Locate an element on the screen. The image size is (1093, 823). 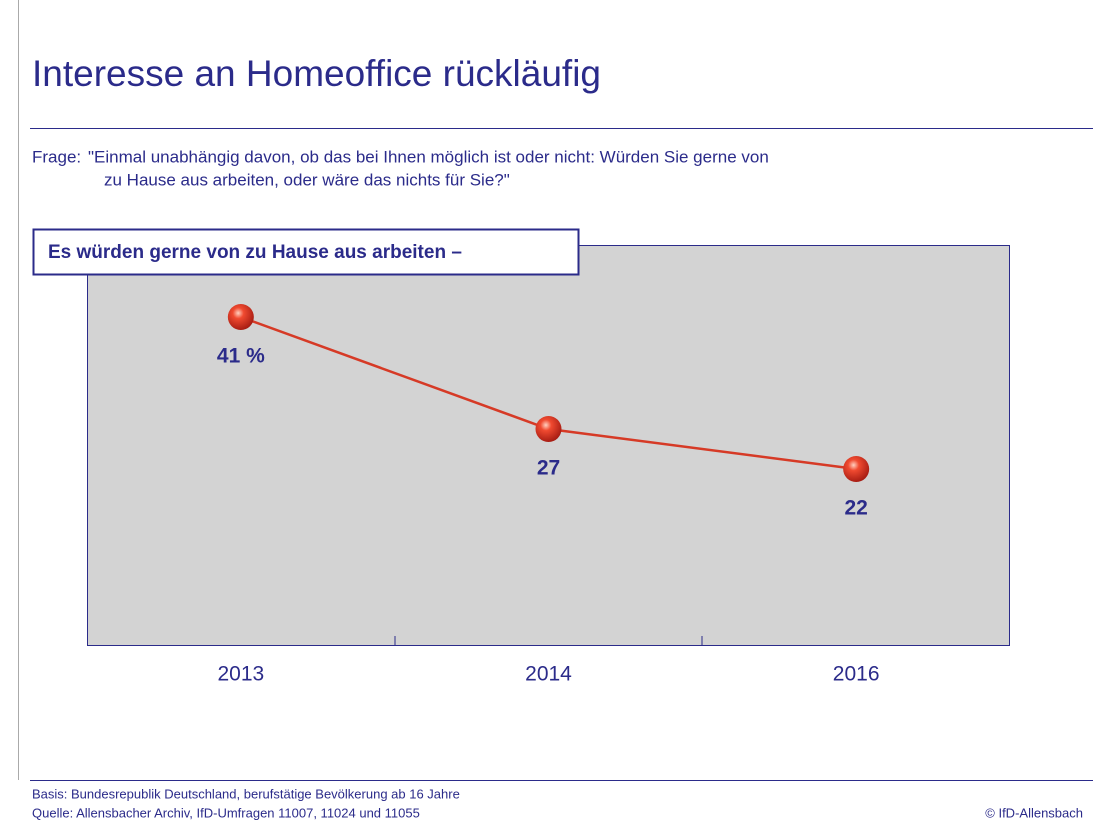
question-label: Frage: is located at coordinates (56, 156).